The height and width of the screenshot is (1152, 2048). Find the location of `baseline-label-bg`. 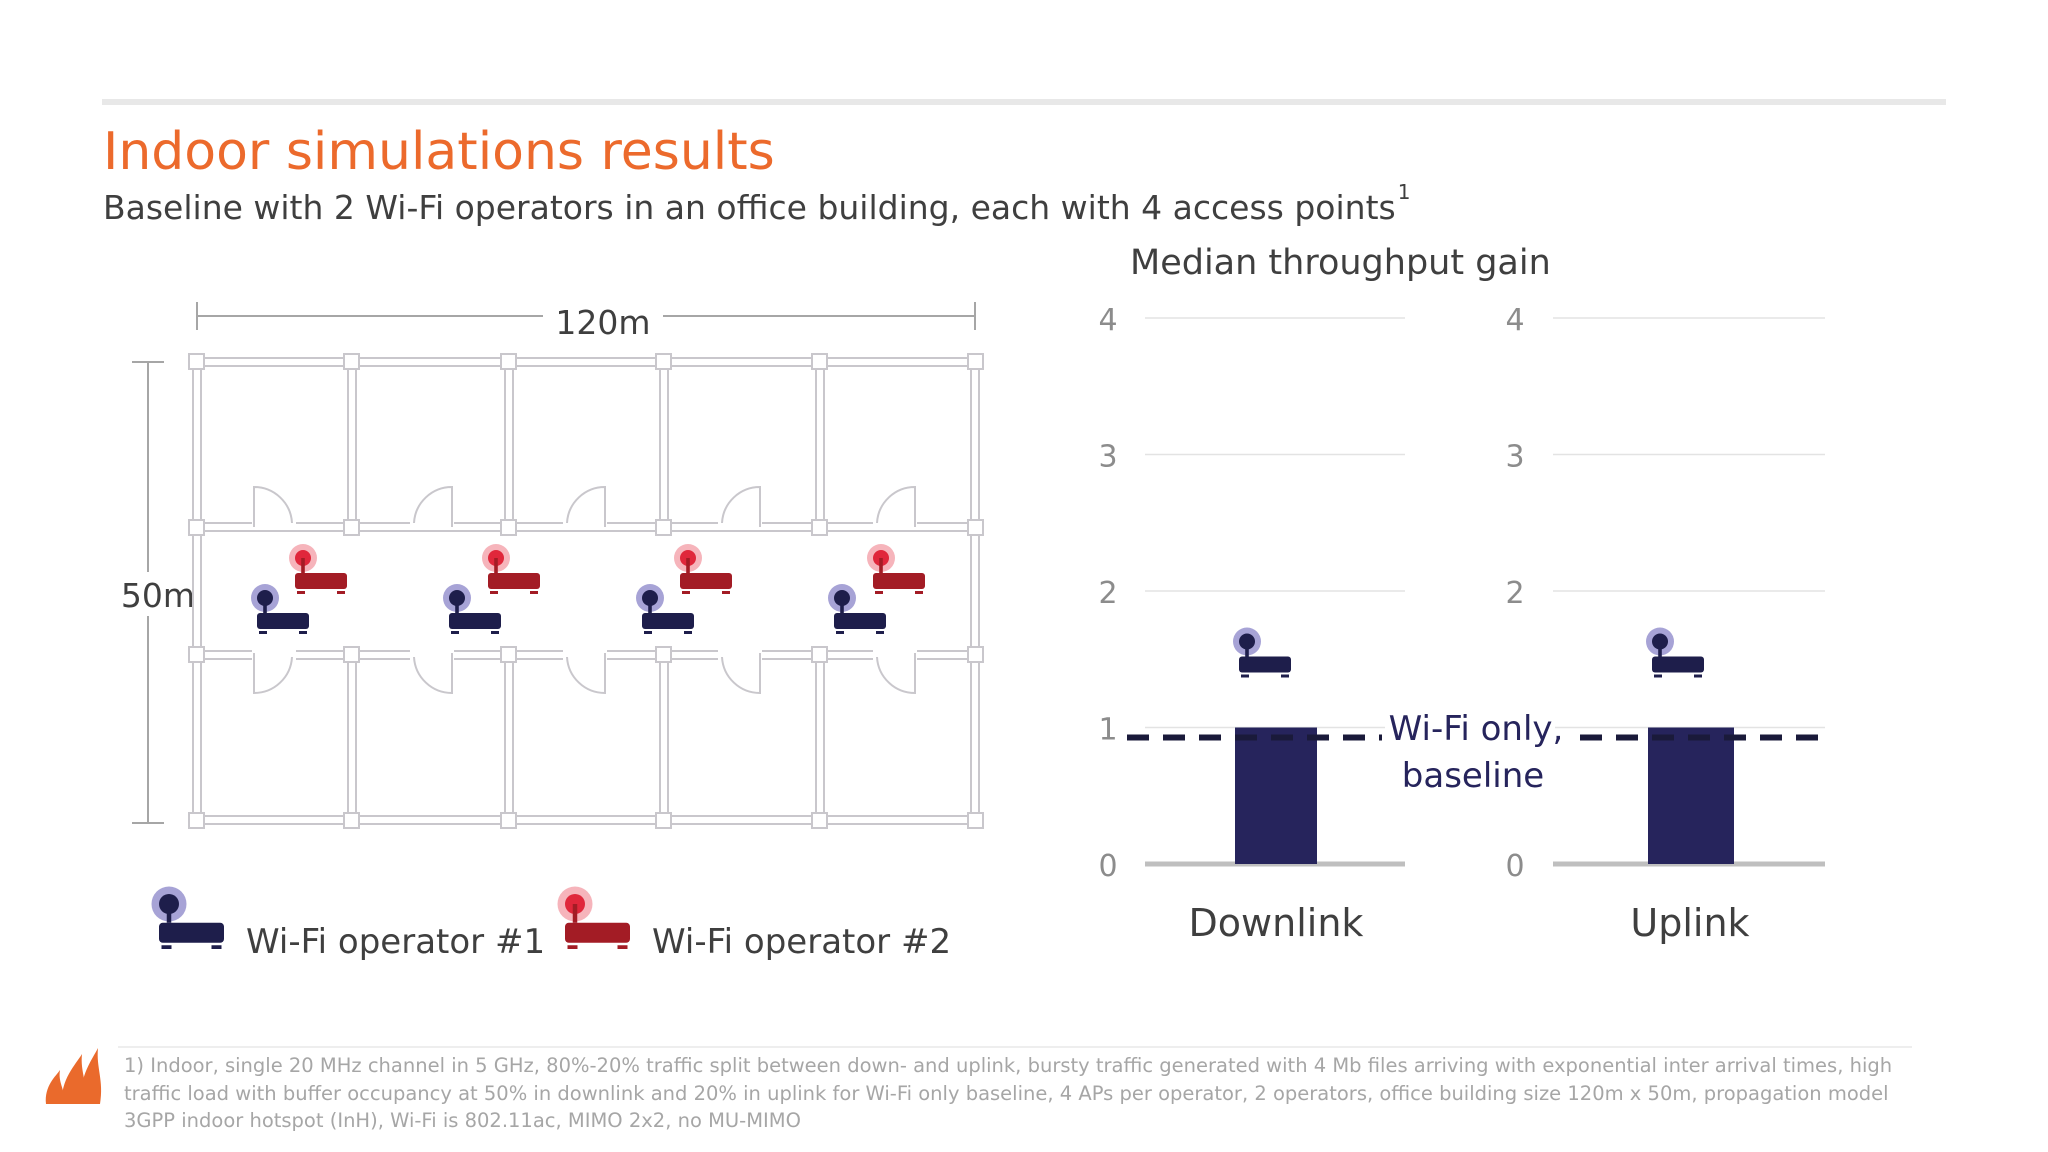

baseline-label-bg is located at coordinates (1470, 748).